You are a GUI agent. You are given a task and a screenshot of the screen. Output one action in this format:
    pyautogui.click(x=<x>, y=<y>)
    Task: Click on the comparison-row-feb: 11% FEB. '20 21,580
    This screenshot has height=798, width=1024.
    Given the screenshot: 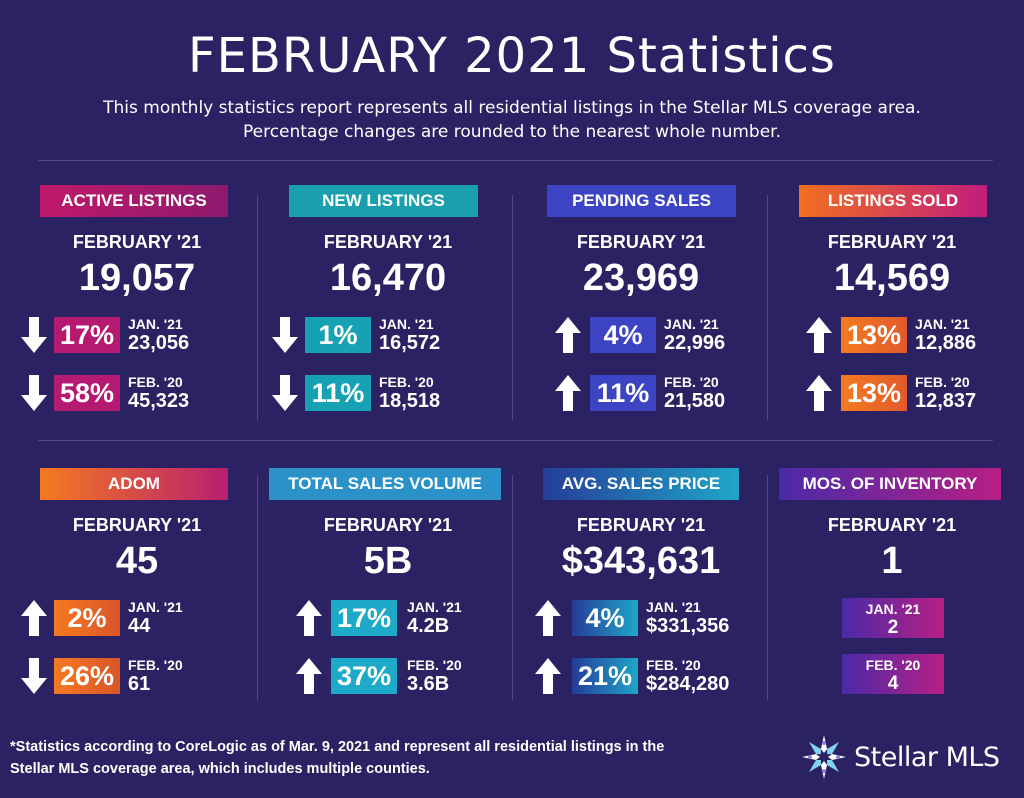 What is the action you would take?
    pyautogui.click(x=641, y=393)
    